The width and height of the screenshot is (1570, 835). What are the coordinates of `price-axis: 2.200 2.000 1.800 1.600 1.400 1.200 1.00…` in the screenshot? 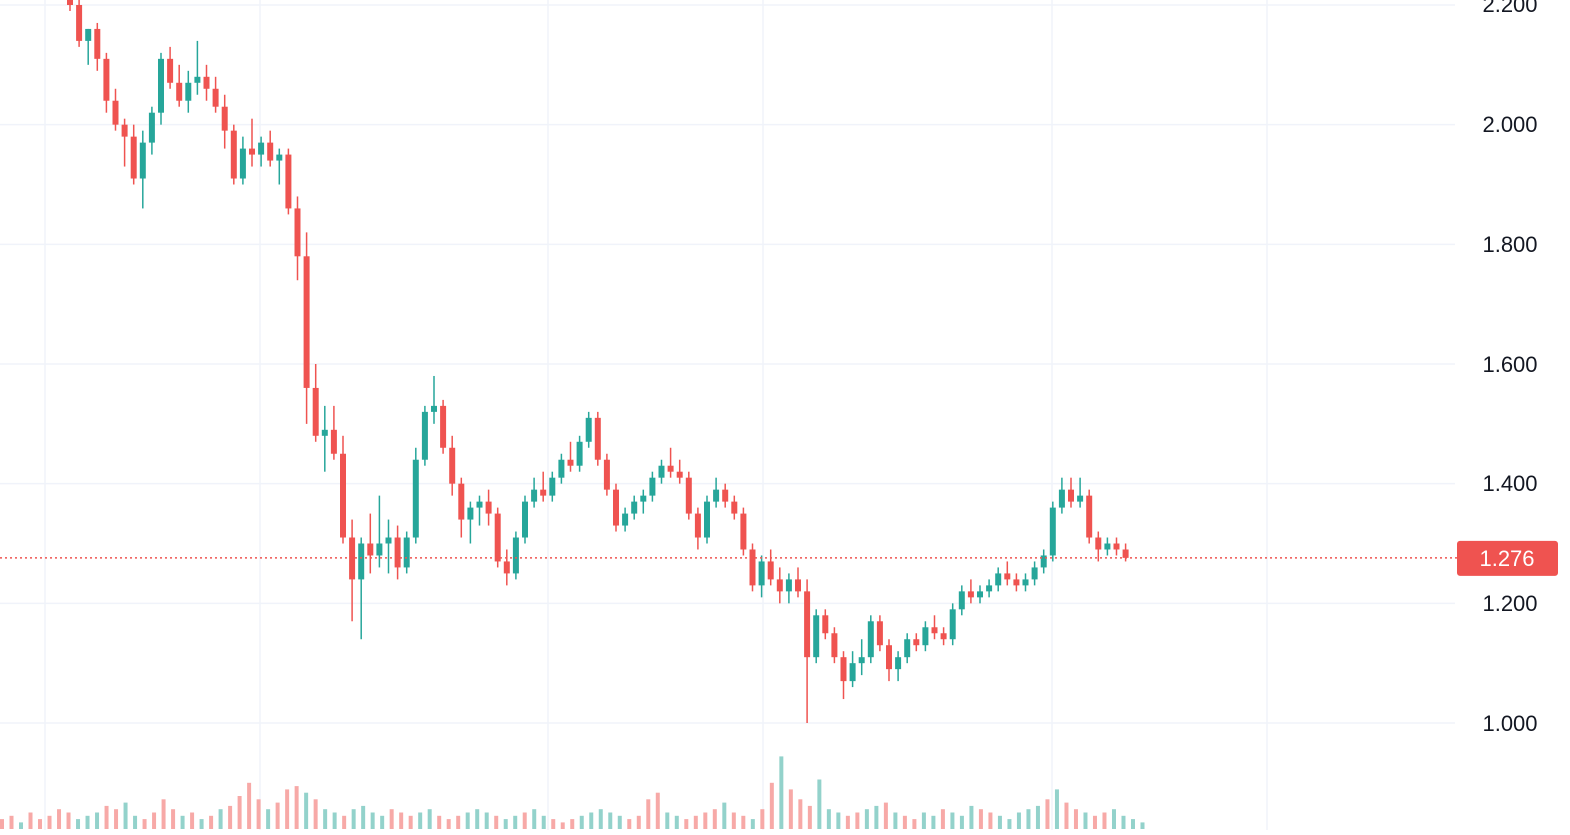 It's located at (1509, 368).